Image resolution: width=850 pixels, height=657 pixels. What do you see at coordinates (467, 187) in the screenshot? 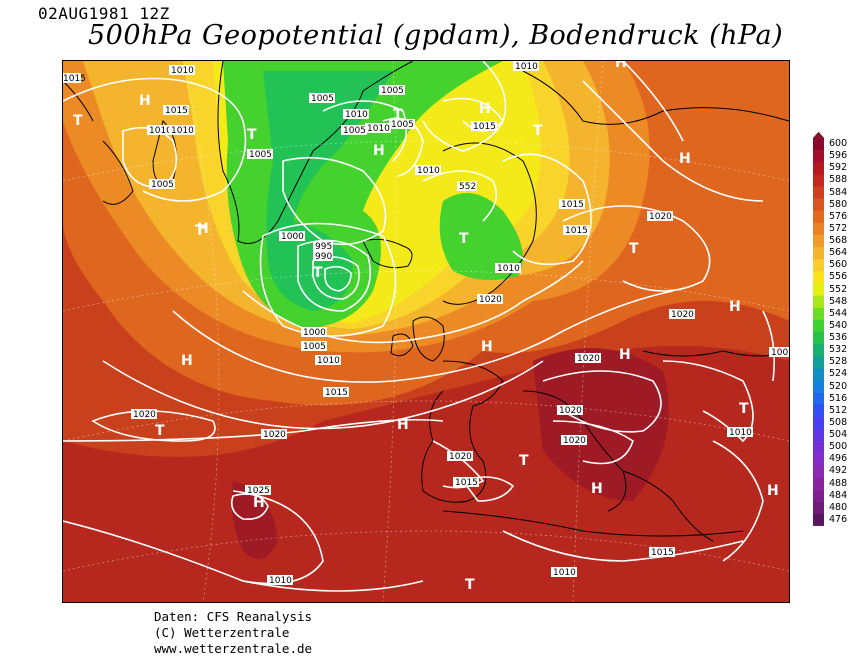
I see `svg-text: 552` at bounding box center [467, 187].